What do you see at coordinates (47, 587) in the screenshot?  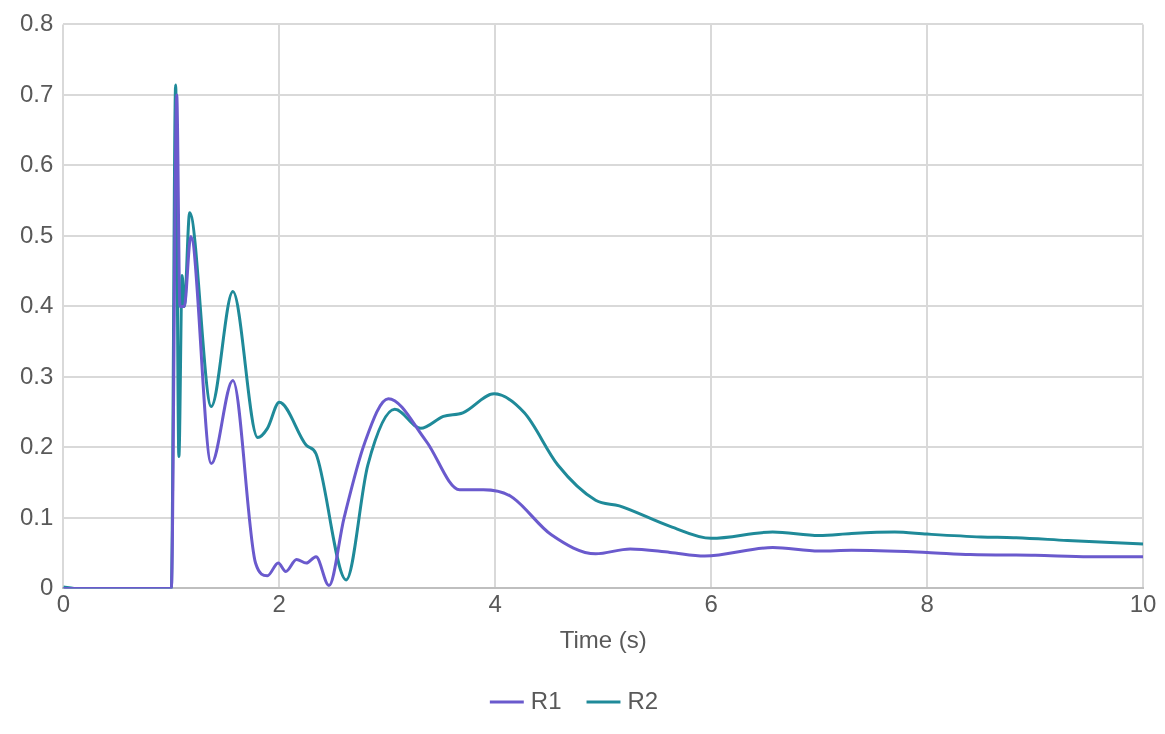 I see `y-tick-label: 0` at bounding box center [47, 587].